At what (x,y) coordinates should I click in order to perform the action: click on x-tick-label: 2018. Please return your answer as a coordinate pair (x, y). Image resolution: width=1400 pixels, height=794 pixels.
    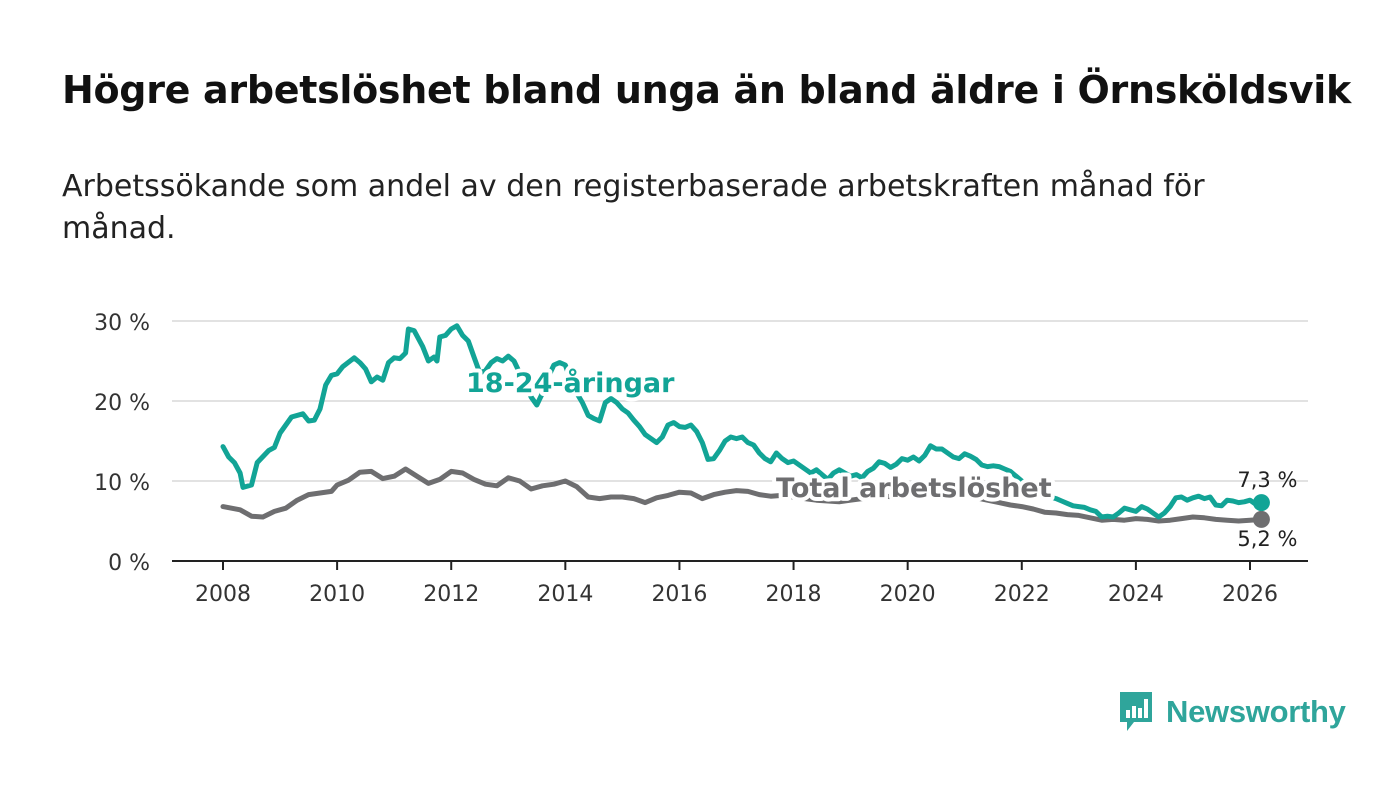
    Looking at the image, I should click on (794, 594).